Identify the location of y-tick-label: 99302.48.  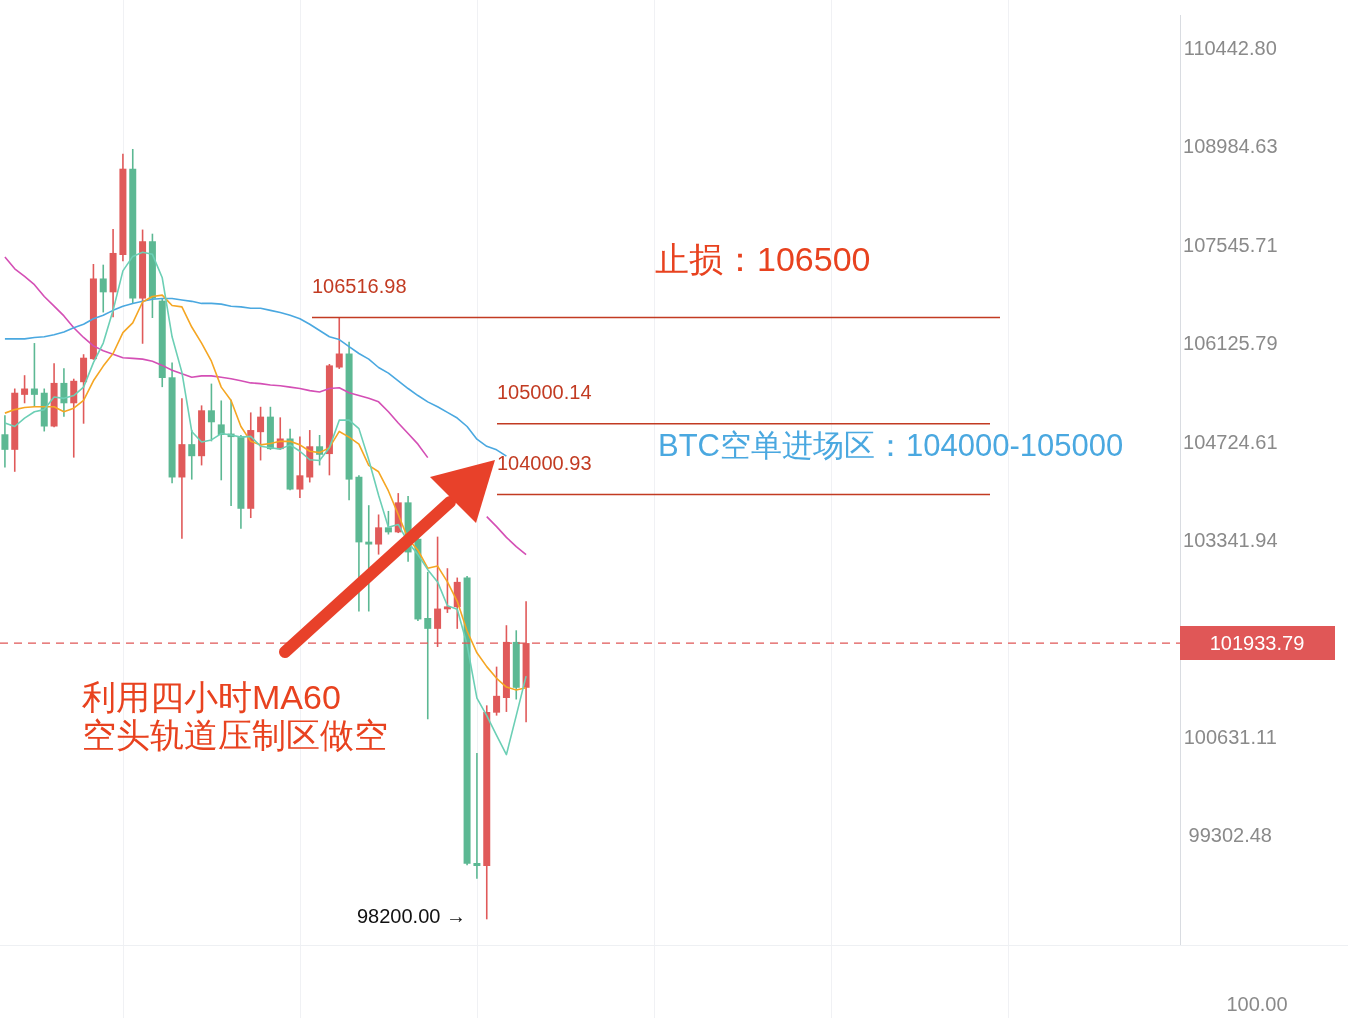
(1230, 835).